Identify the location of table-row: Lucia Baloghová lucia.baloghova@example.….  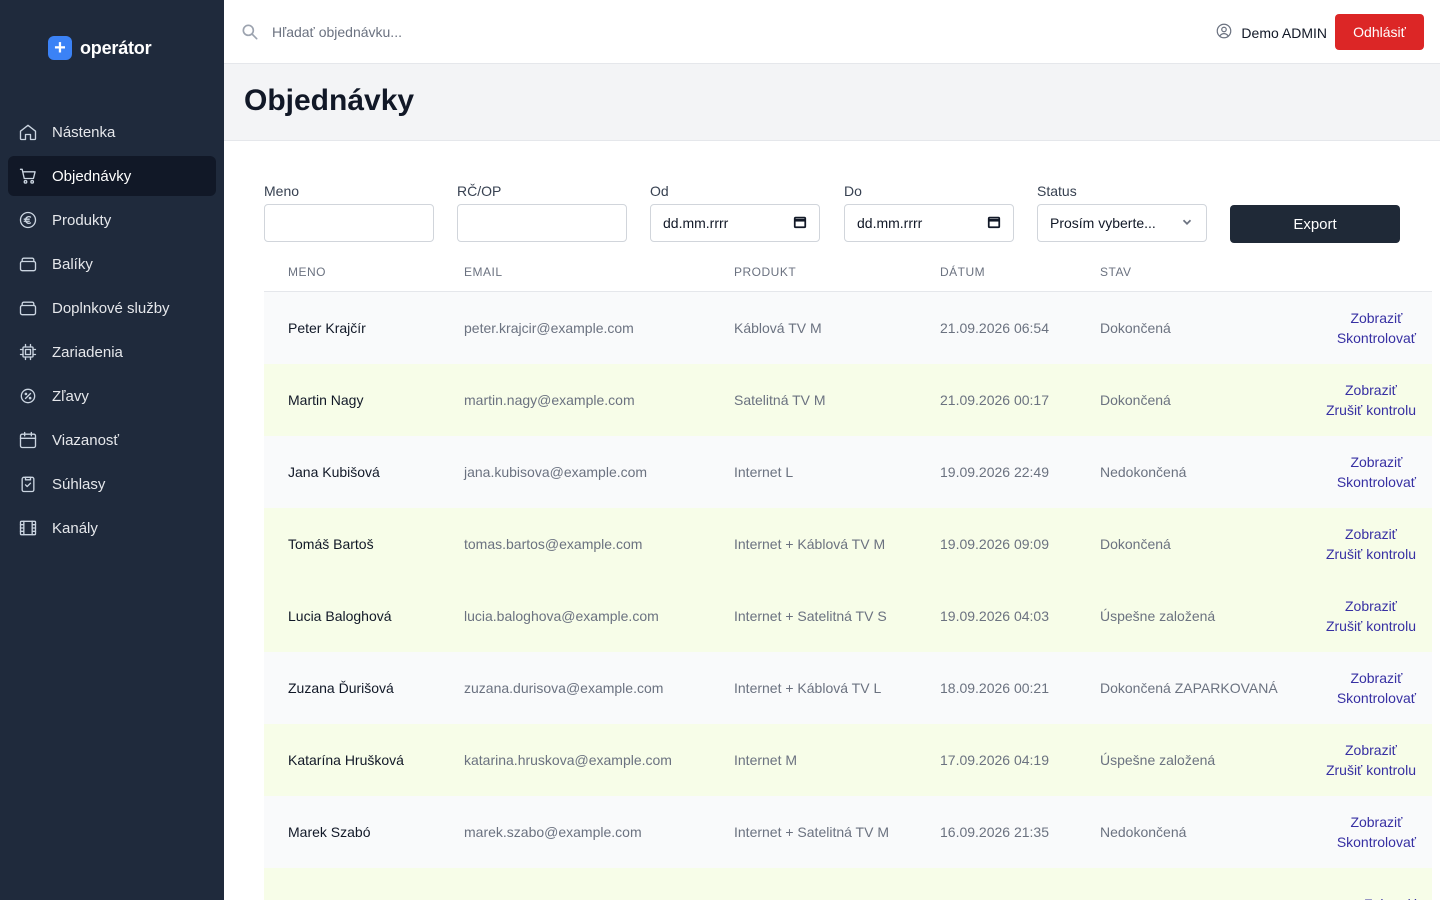
(848, 616).